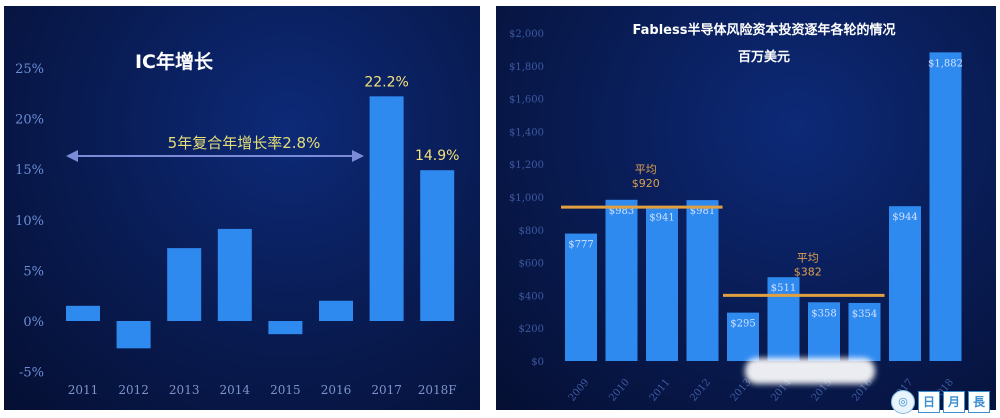 This screenshot has width=1000, height=418. What do you see at coordinates (619, 390) in the screenshot?
I see `x-tick-label: 2010` at bounding box center [619, 390].